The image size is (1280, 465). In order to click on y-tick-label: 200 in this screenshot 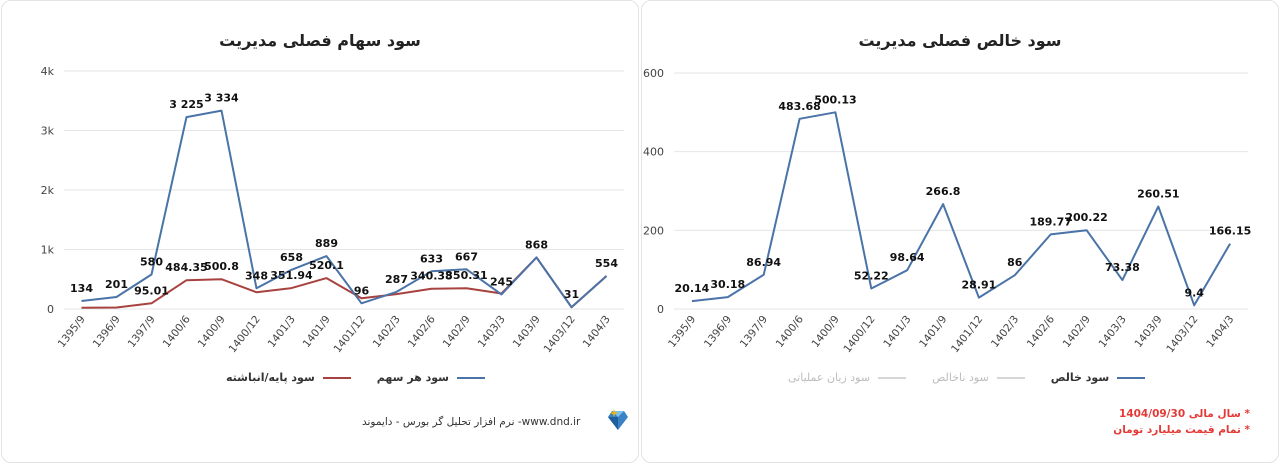, I will do `click(653, 230)`.